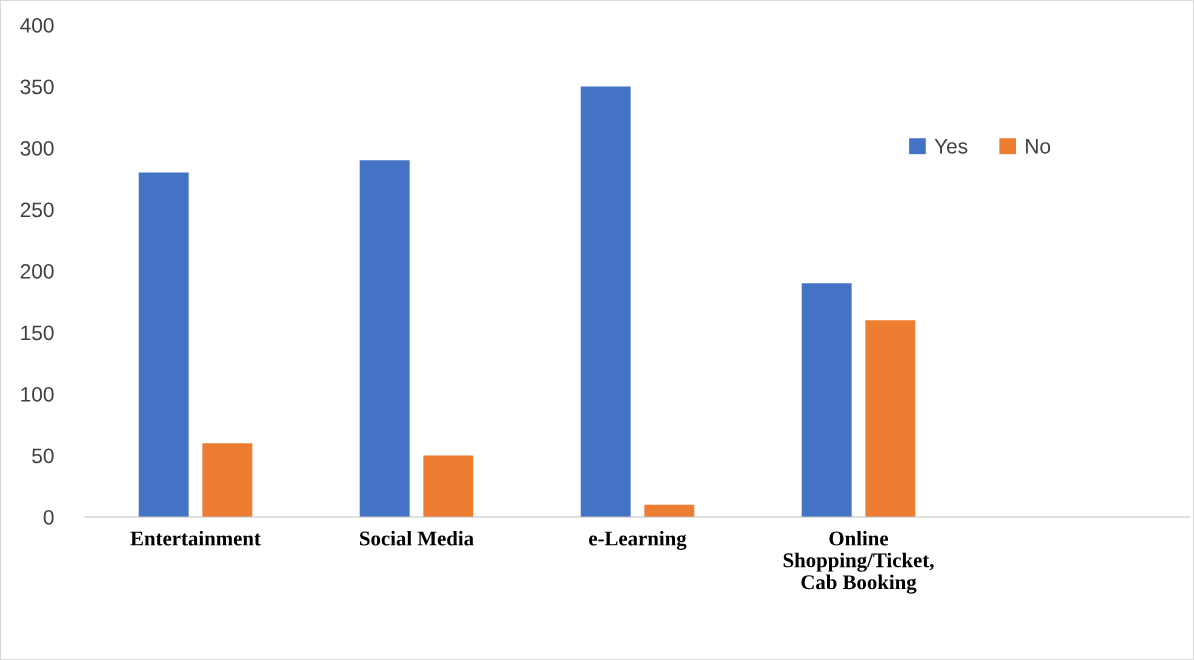 The image size is (1194, 660). I want to click on y-tick-label: 0, so click(48, 517).